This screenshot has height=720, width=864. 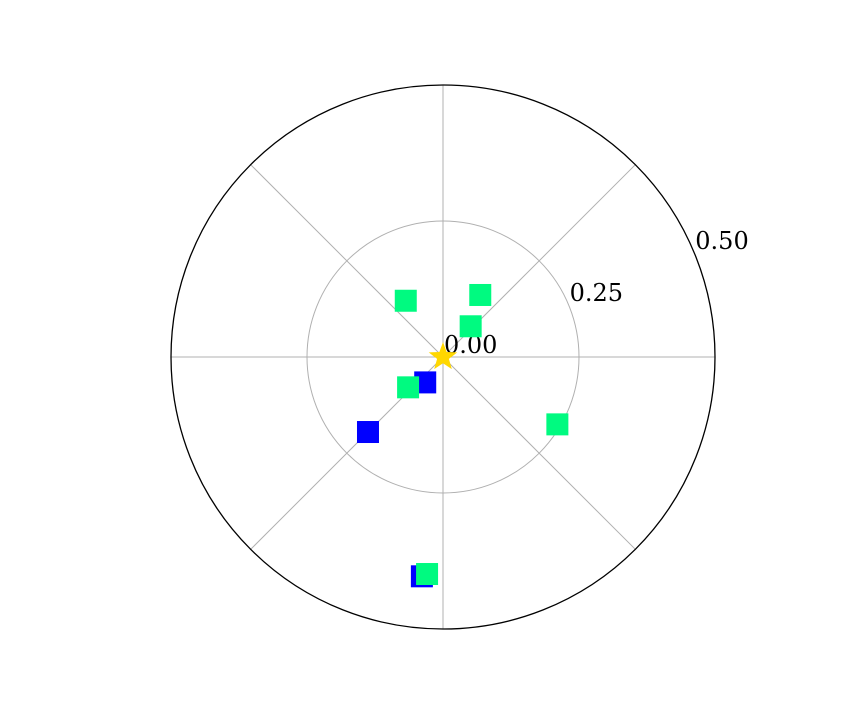 I want to click on r-tick-label: 0.25, so click(x=596, y=293).